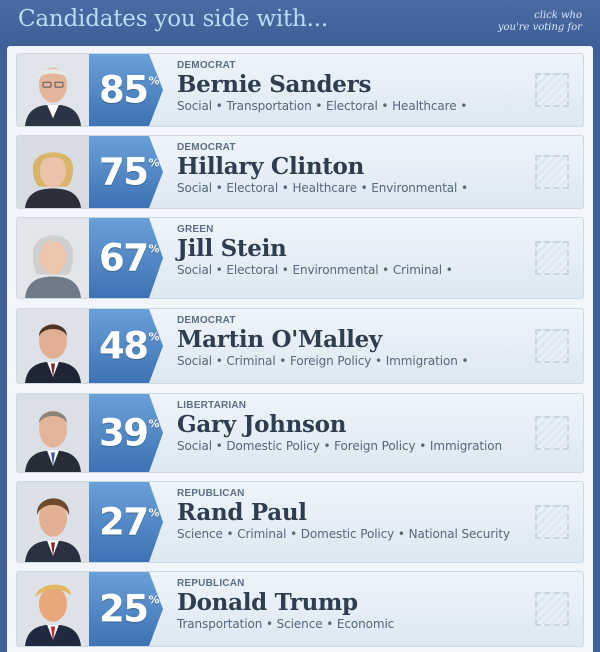  What do you see at coordinates (53, 433) in the screenshot?
I see `gary-johnson-photo` at bounding box center [53, 433].